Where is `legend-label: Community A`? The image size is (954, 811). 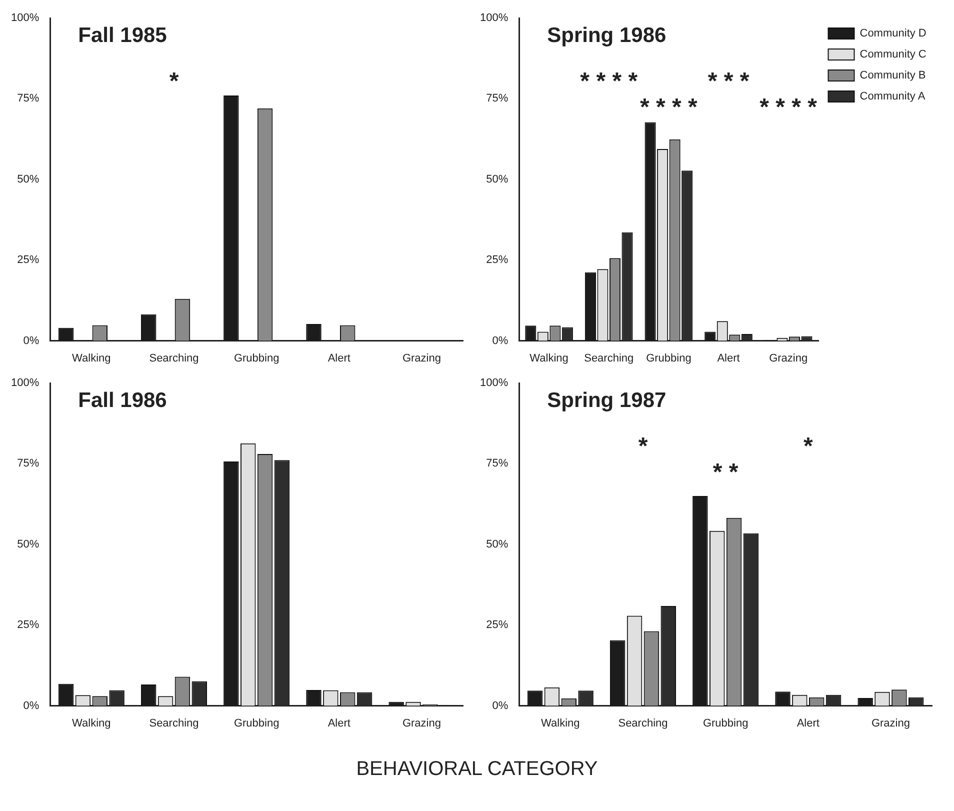 legend-label: Community A is located at coordinates (893, 96).